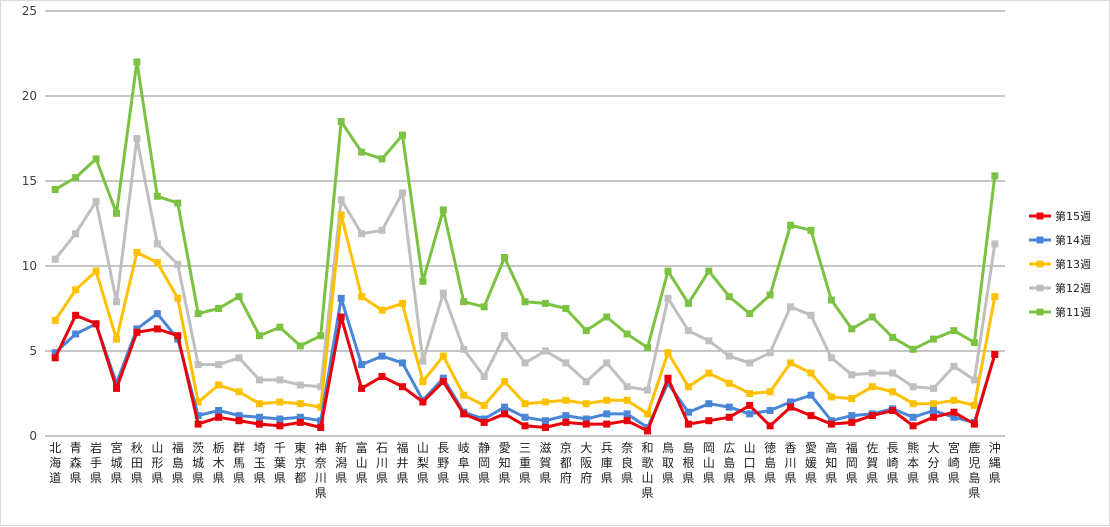  I want to click on x-tick-label: 秋田県, so click(137, 463).